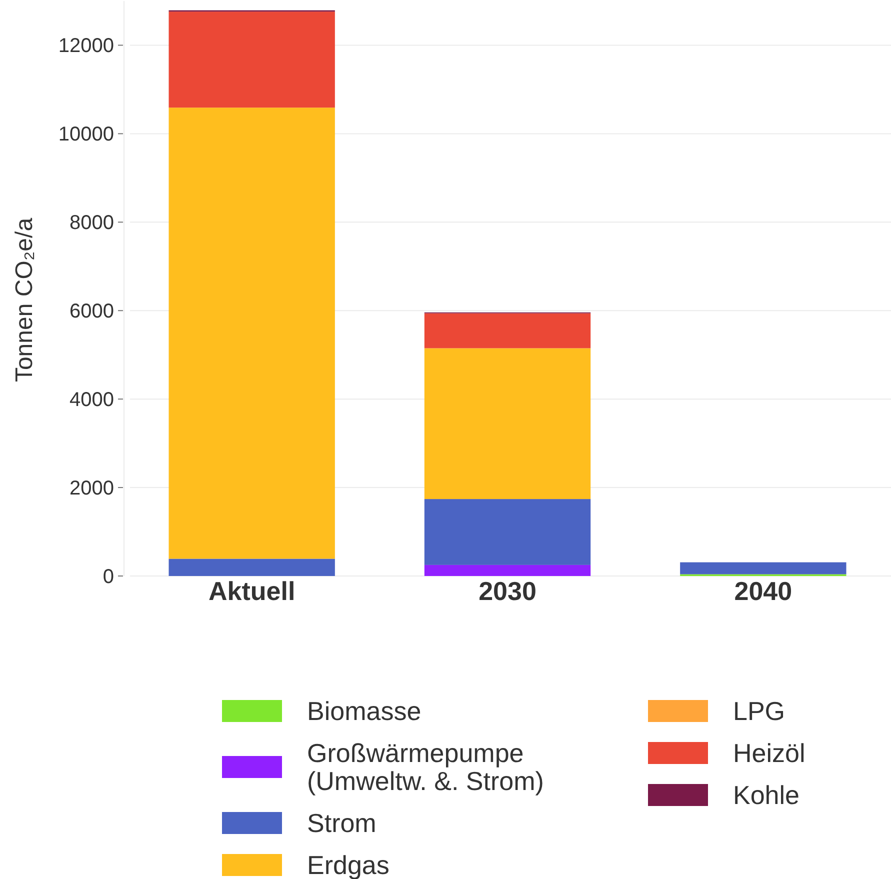 The image size is (891, 879). Describe the element at coordinates (425, 767) in the screenshot. I see `legend-label: Großwärmepumpe (Umweltw. &. Strom)` at that location.